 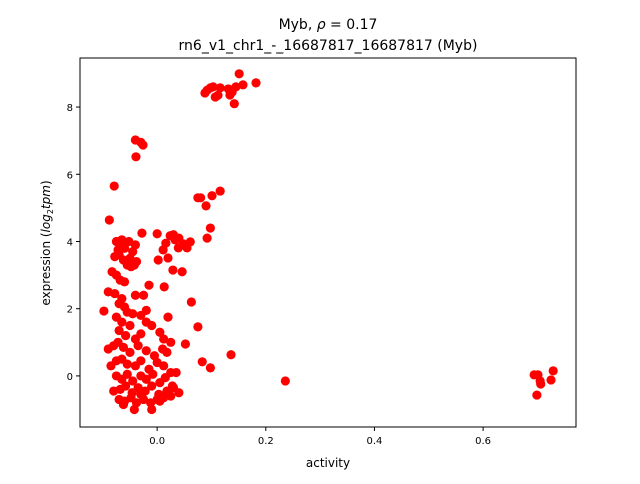 What do you see at coordinates (157, 441) in the screenshot?
I see `x-tick-label: 0.0` at bounding box center [157, 441].